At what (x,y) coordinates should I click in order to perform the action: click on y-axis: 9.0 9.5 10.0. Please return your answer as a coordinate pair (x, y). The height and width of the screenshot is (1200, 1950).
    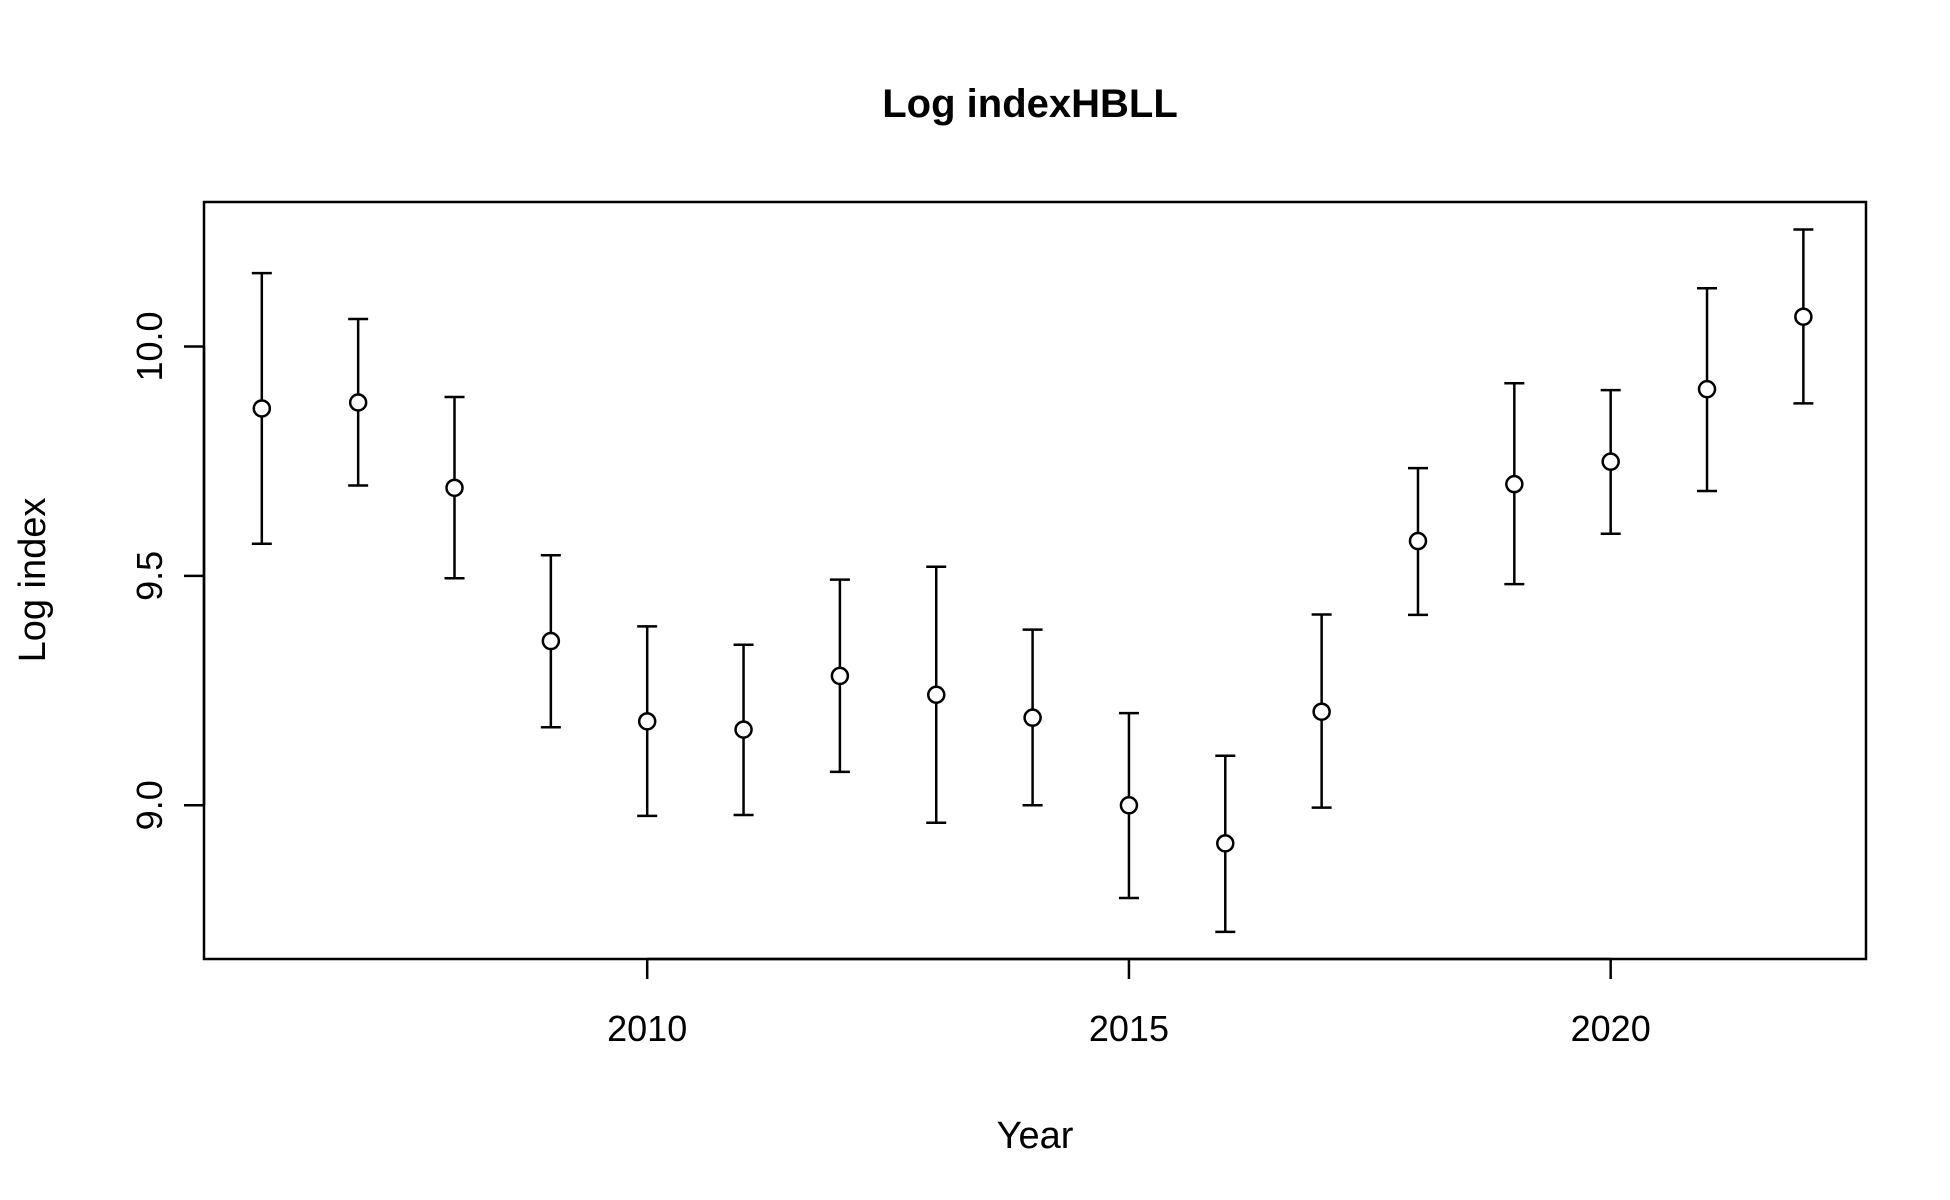
    Looking at the image, I should click on (167, 570).